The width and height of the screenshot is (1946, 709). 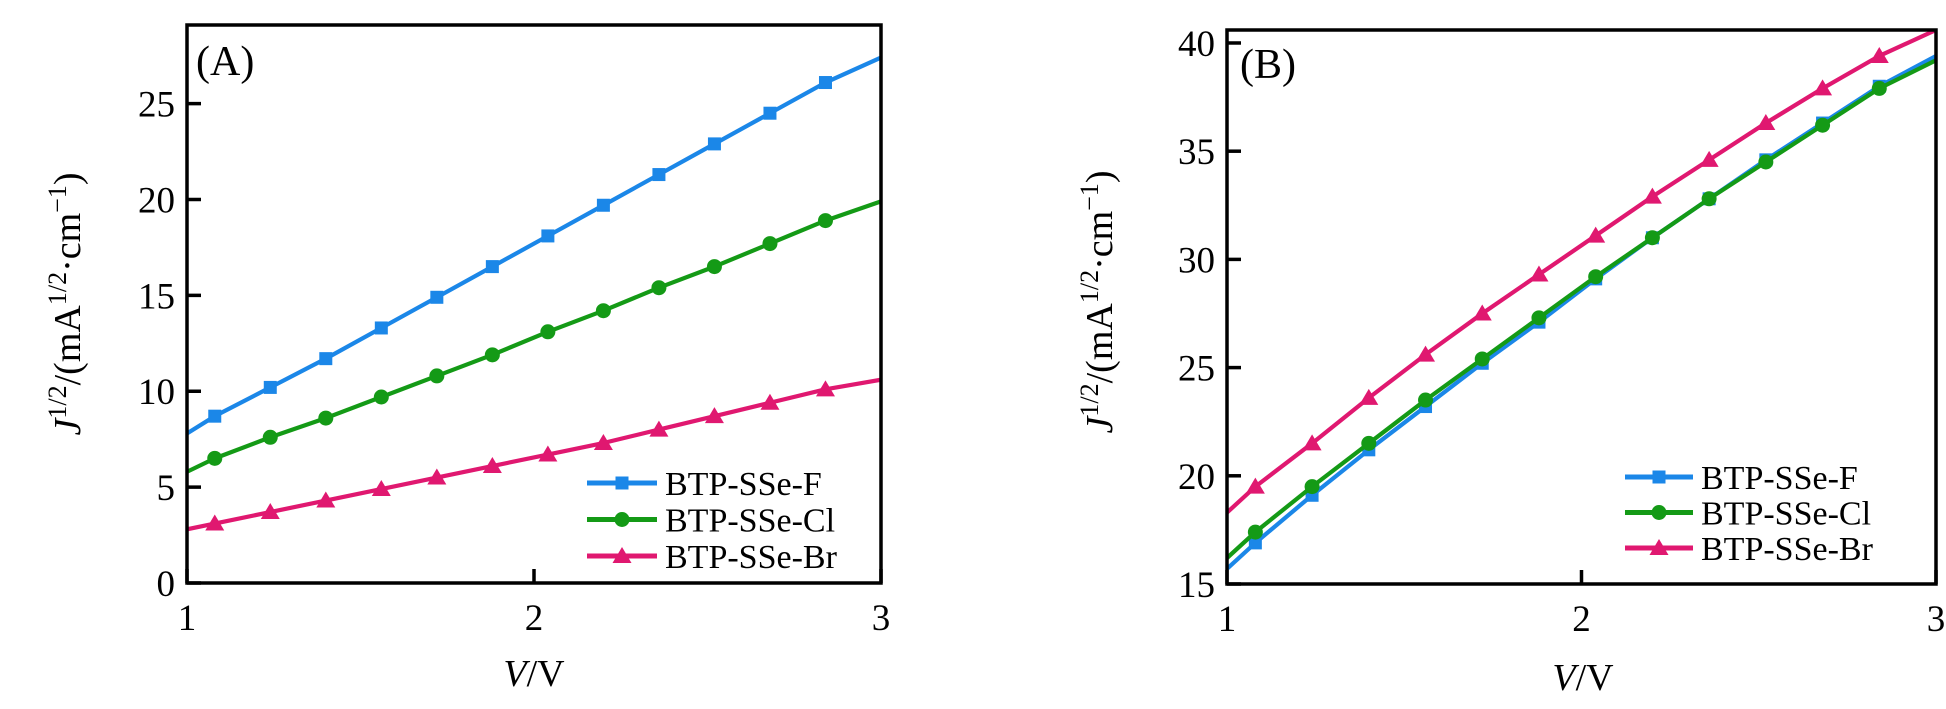 What do you see at coordinates (68, 179) in the screenshot?
I see `y-axis-frag: )` at bounding box center [68, 179].